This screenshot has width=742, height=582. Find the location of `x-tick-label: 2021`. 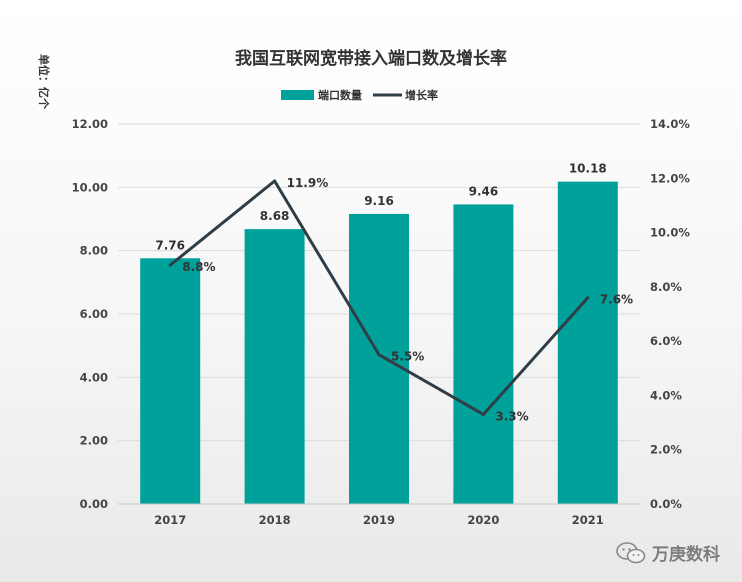

x-tick-label: 2021 is located at coordinates (588, 520).